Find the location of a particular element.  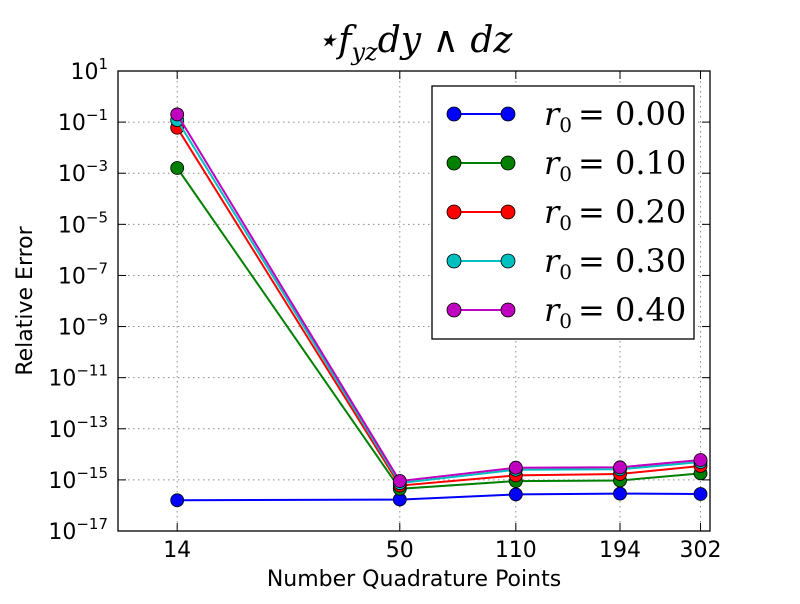

y-tick-label: 10⁻⁵ is located at coordinates (83, 223).